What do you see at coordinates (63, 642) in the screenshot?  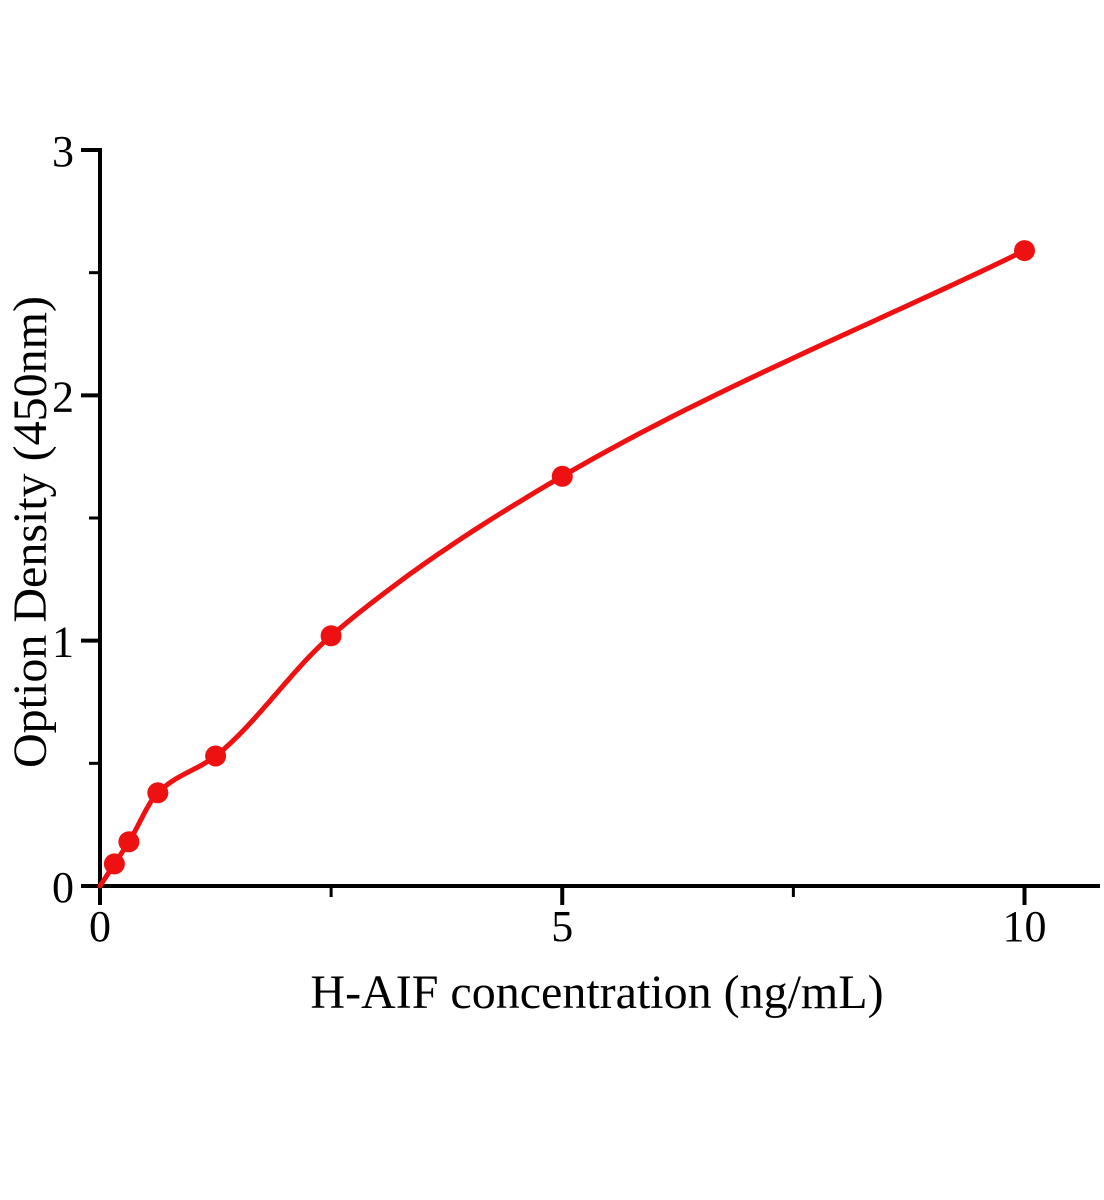 I see `y-tick-label: 1` at bounding box center [63, 642].